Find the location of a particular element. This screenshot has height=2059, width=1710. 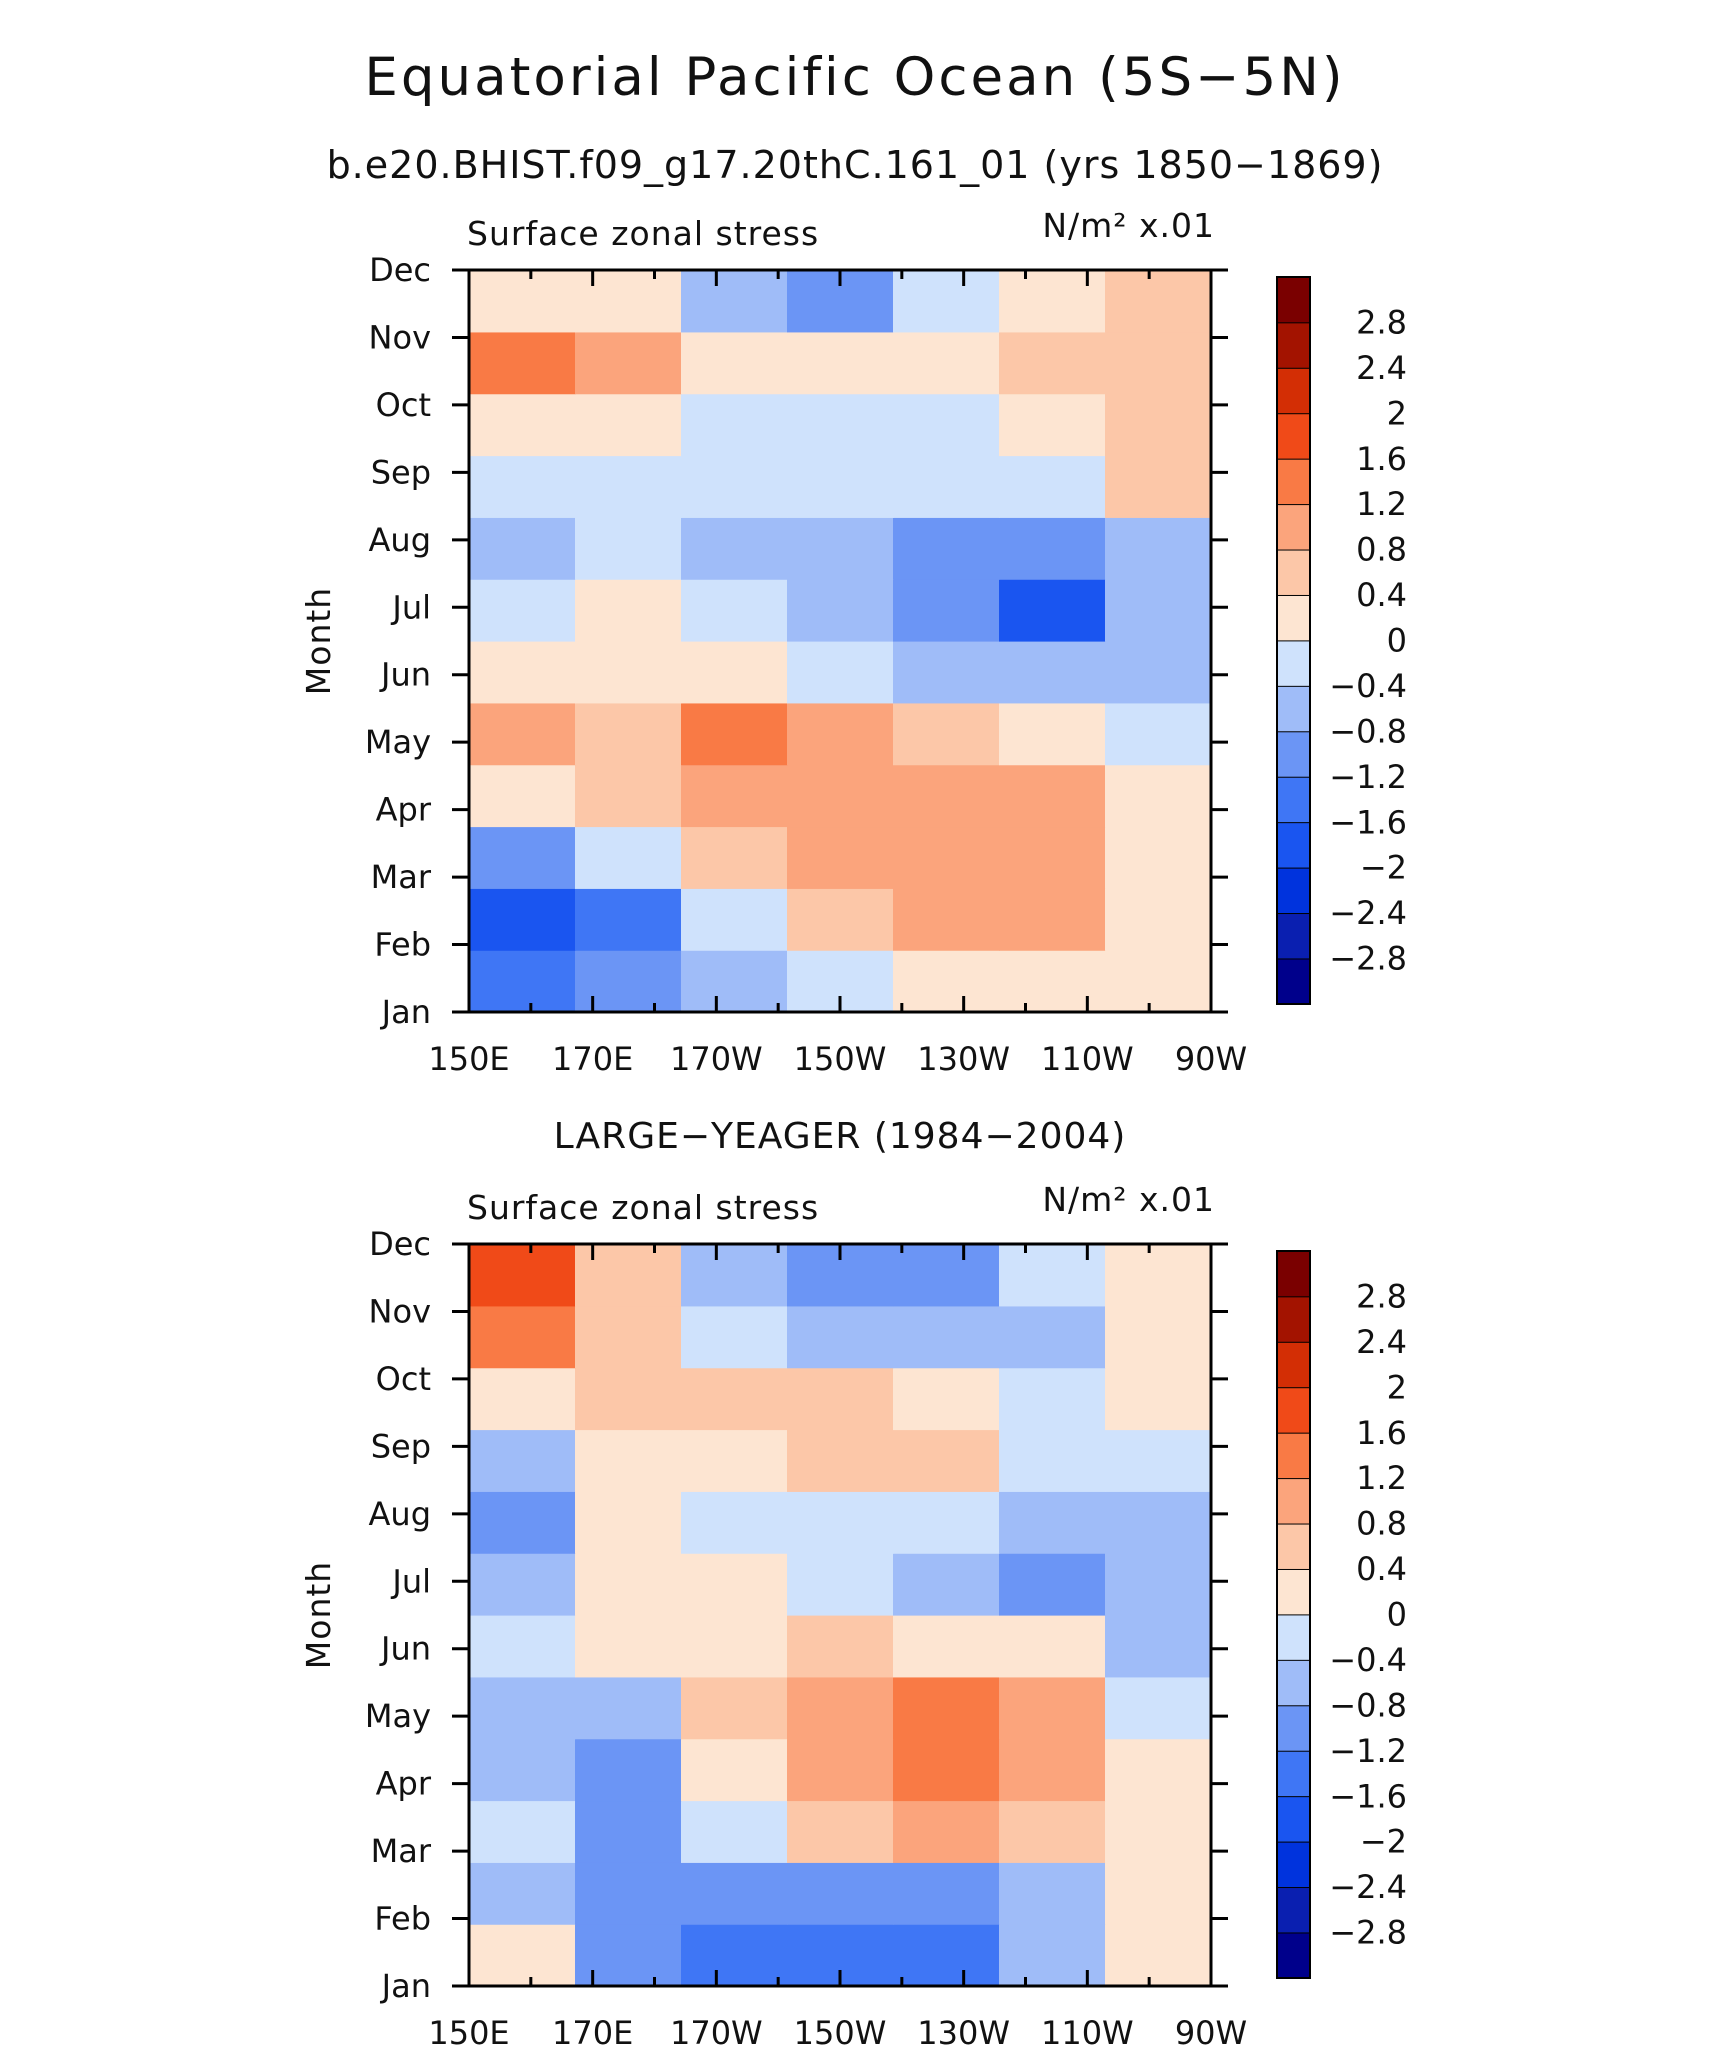

colorbar-label: 2.8 is located at coordinates (1381, 1296).